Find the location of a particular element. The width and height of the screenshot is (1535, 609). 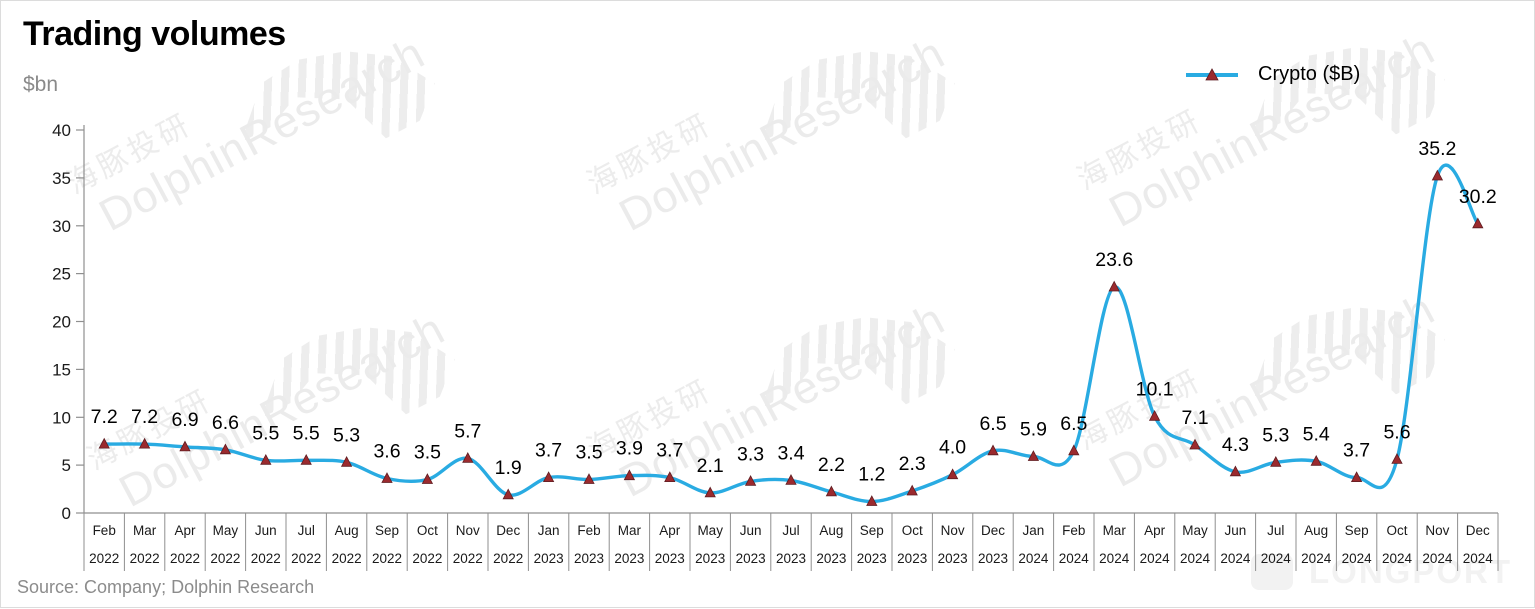

y-tick-label: 20 is located at coordinates (61, 322).